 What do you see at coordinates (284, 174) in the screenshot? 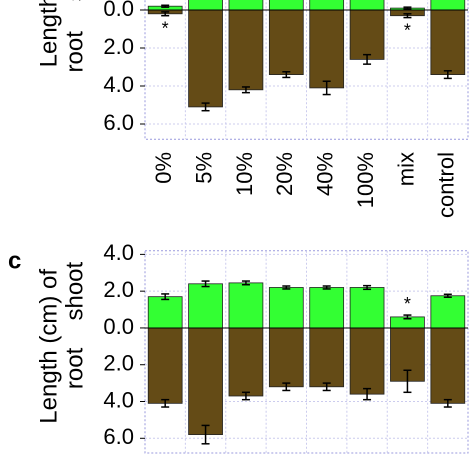
I see `x-tick-label: 20%` at bounding box center [284, 174].